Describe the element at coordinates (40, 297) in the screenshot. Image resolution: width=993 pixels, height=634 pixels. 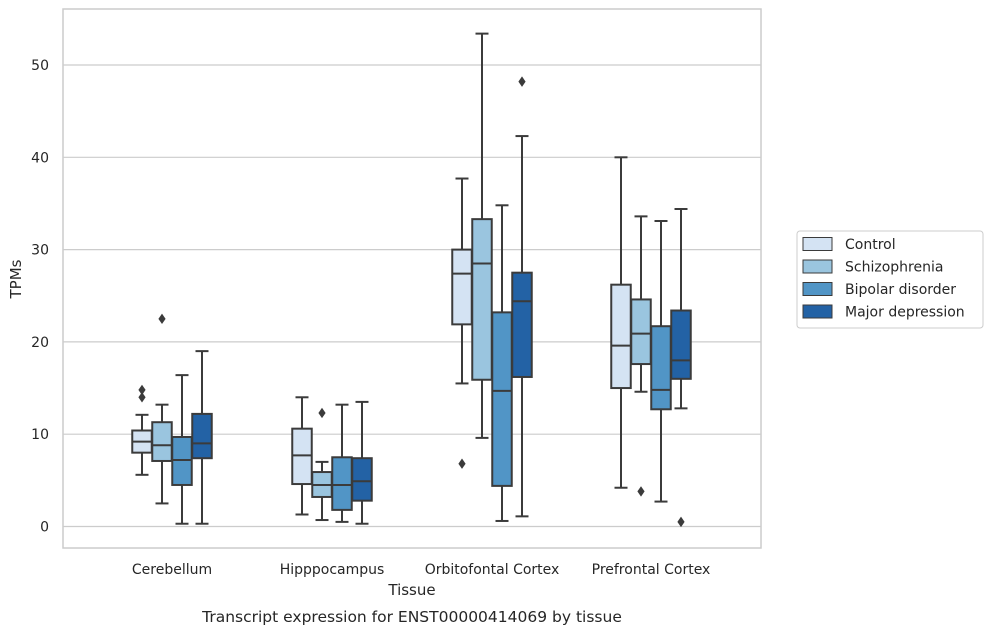
I see `y-tick-labels: 0 10 20 30 40 50` at that location.